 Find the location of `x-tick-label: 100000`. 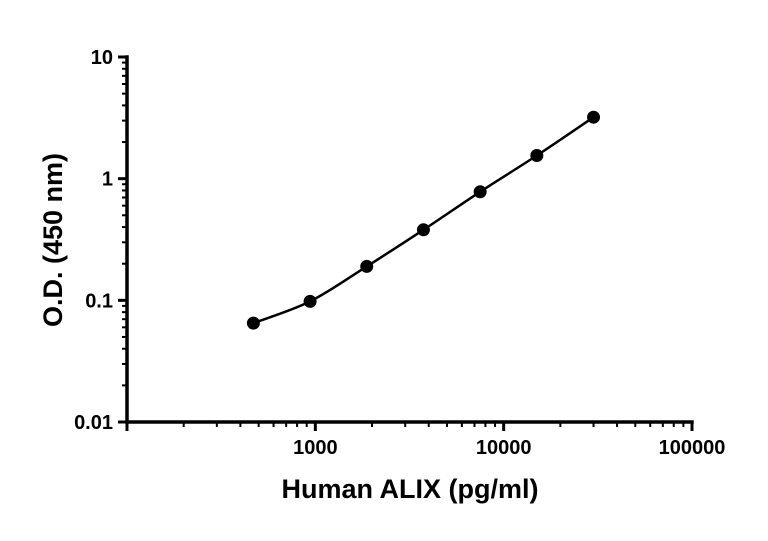

x-tick-label: 100000 is located at coordinates (692, 448).